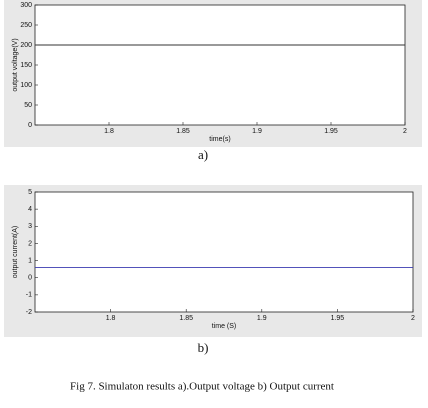 The height and width of the screenshot is (408, 428). I want to click on y-axis-label: output current(A), so click(15, 252).